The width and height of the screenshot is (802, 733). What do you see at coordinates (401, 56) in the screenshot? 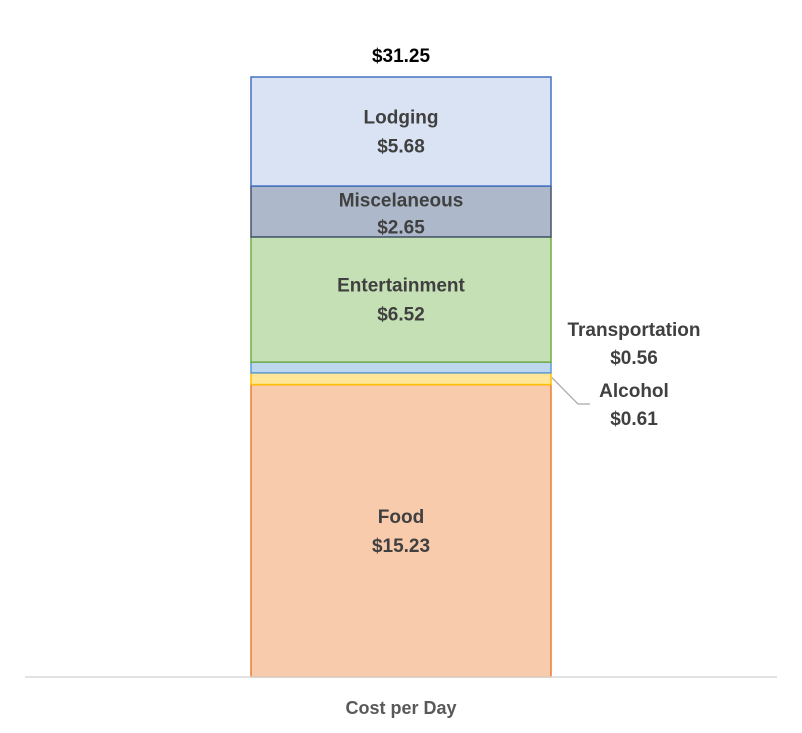
I see `total-value-label: $31.25` at bounding box center [401, 56].